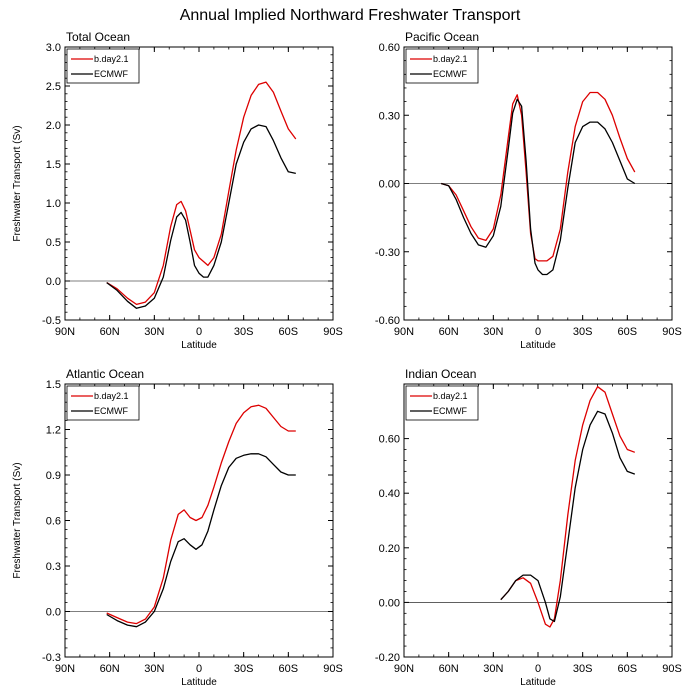  I want to click on y-tick-label: 0.9, so click(53, 476).